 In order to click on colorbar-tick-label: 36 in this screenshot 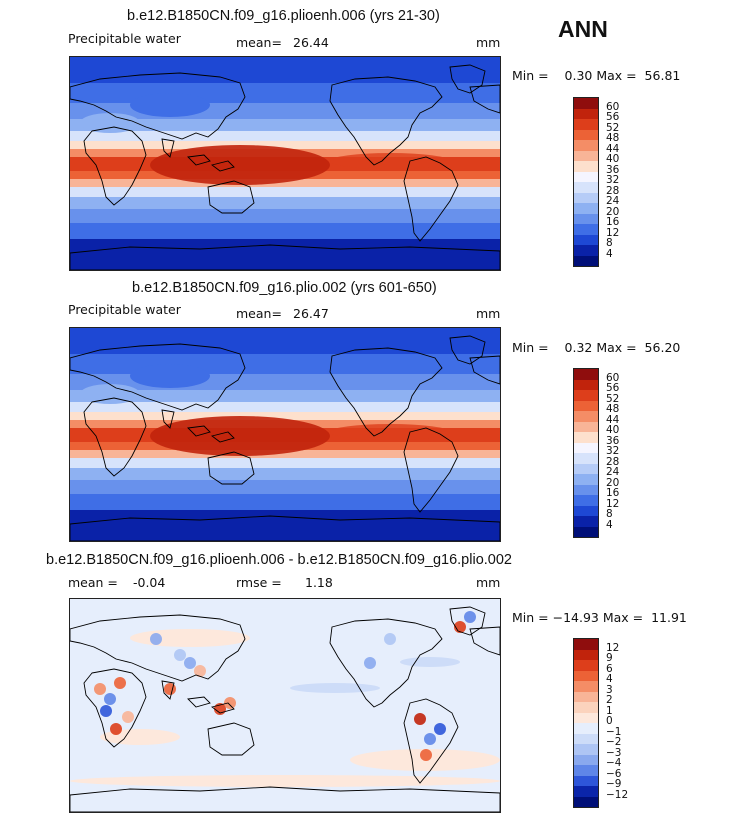, I will do `click(613, 169)`.